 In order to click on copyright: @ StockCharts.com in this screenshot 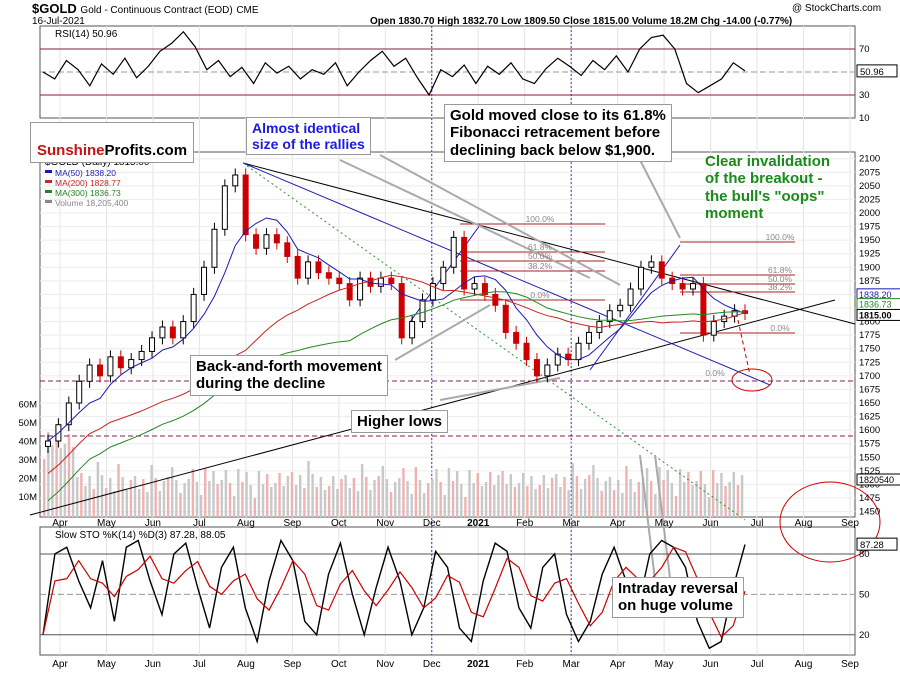, I will do `click(837, 8)`.